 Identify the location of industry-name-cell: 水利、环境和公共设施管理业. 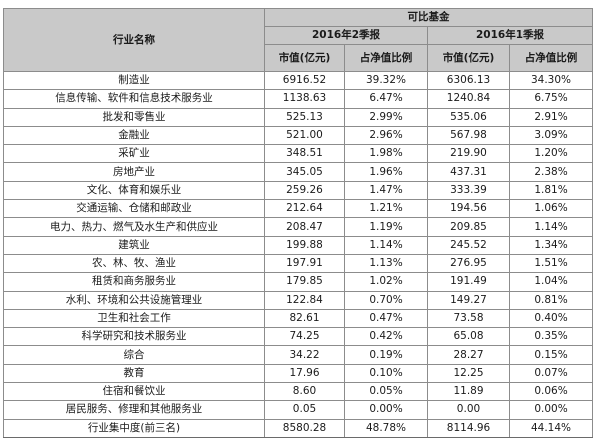
(134, 300).